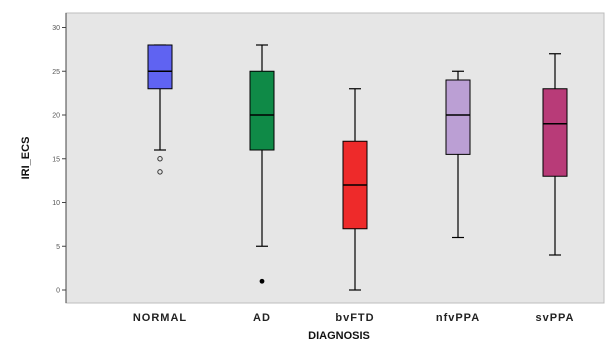 The width and height of the screenshot is (609, 343). Describe the element at coordinates (458, 318) in the screenshot. I see `x-tick-label: nfvPPA` at that location.